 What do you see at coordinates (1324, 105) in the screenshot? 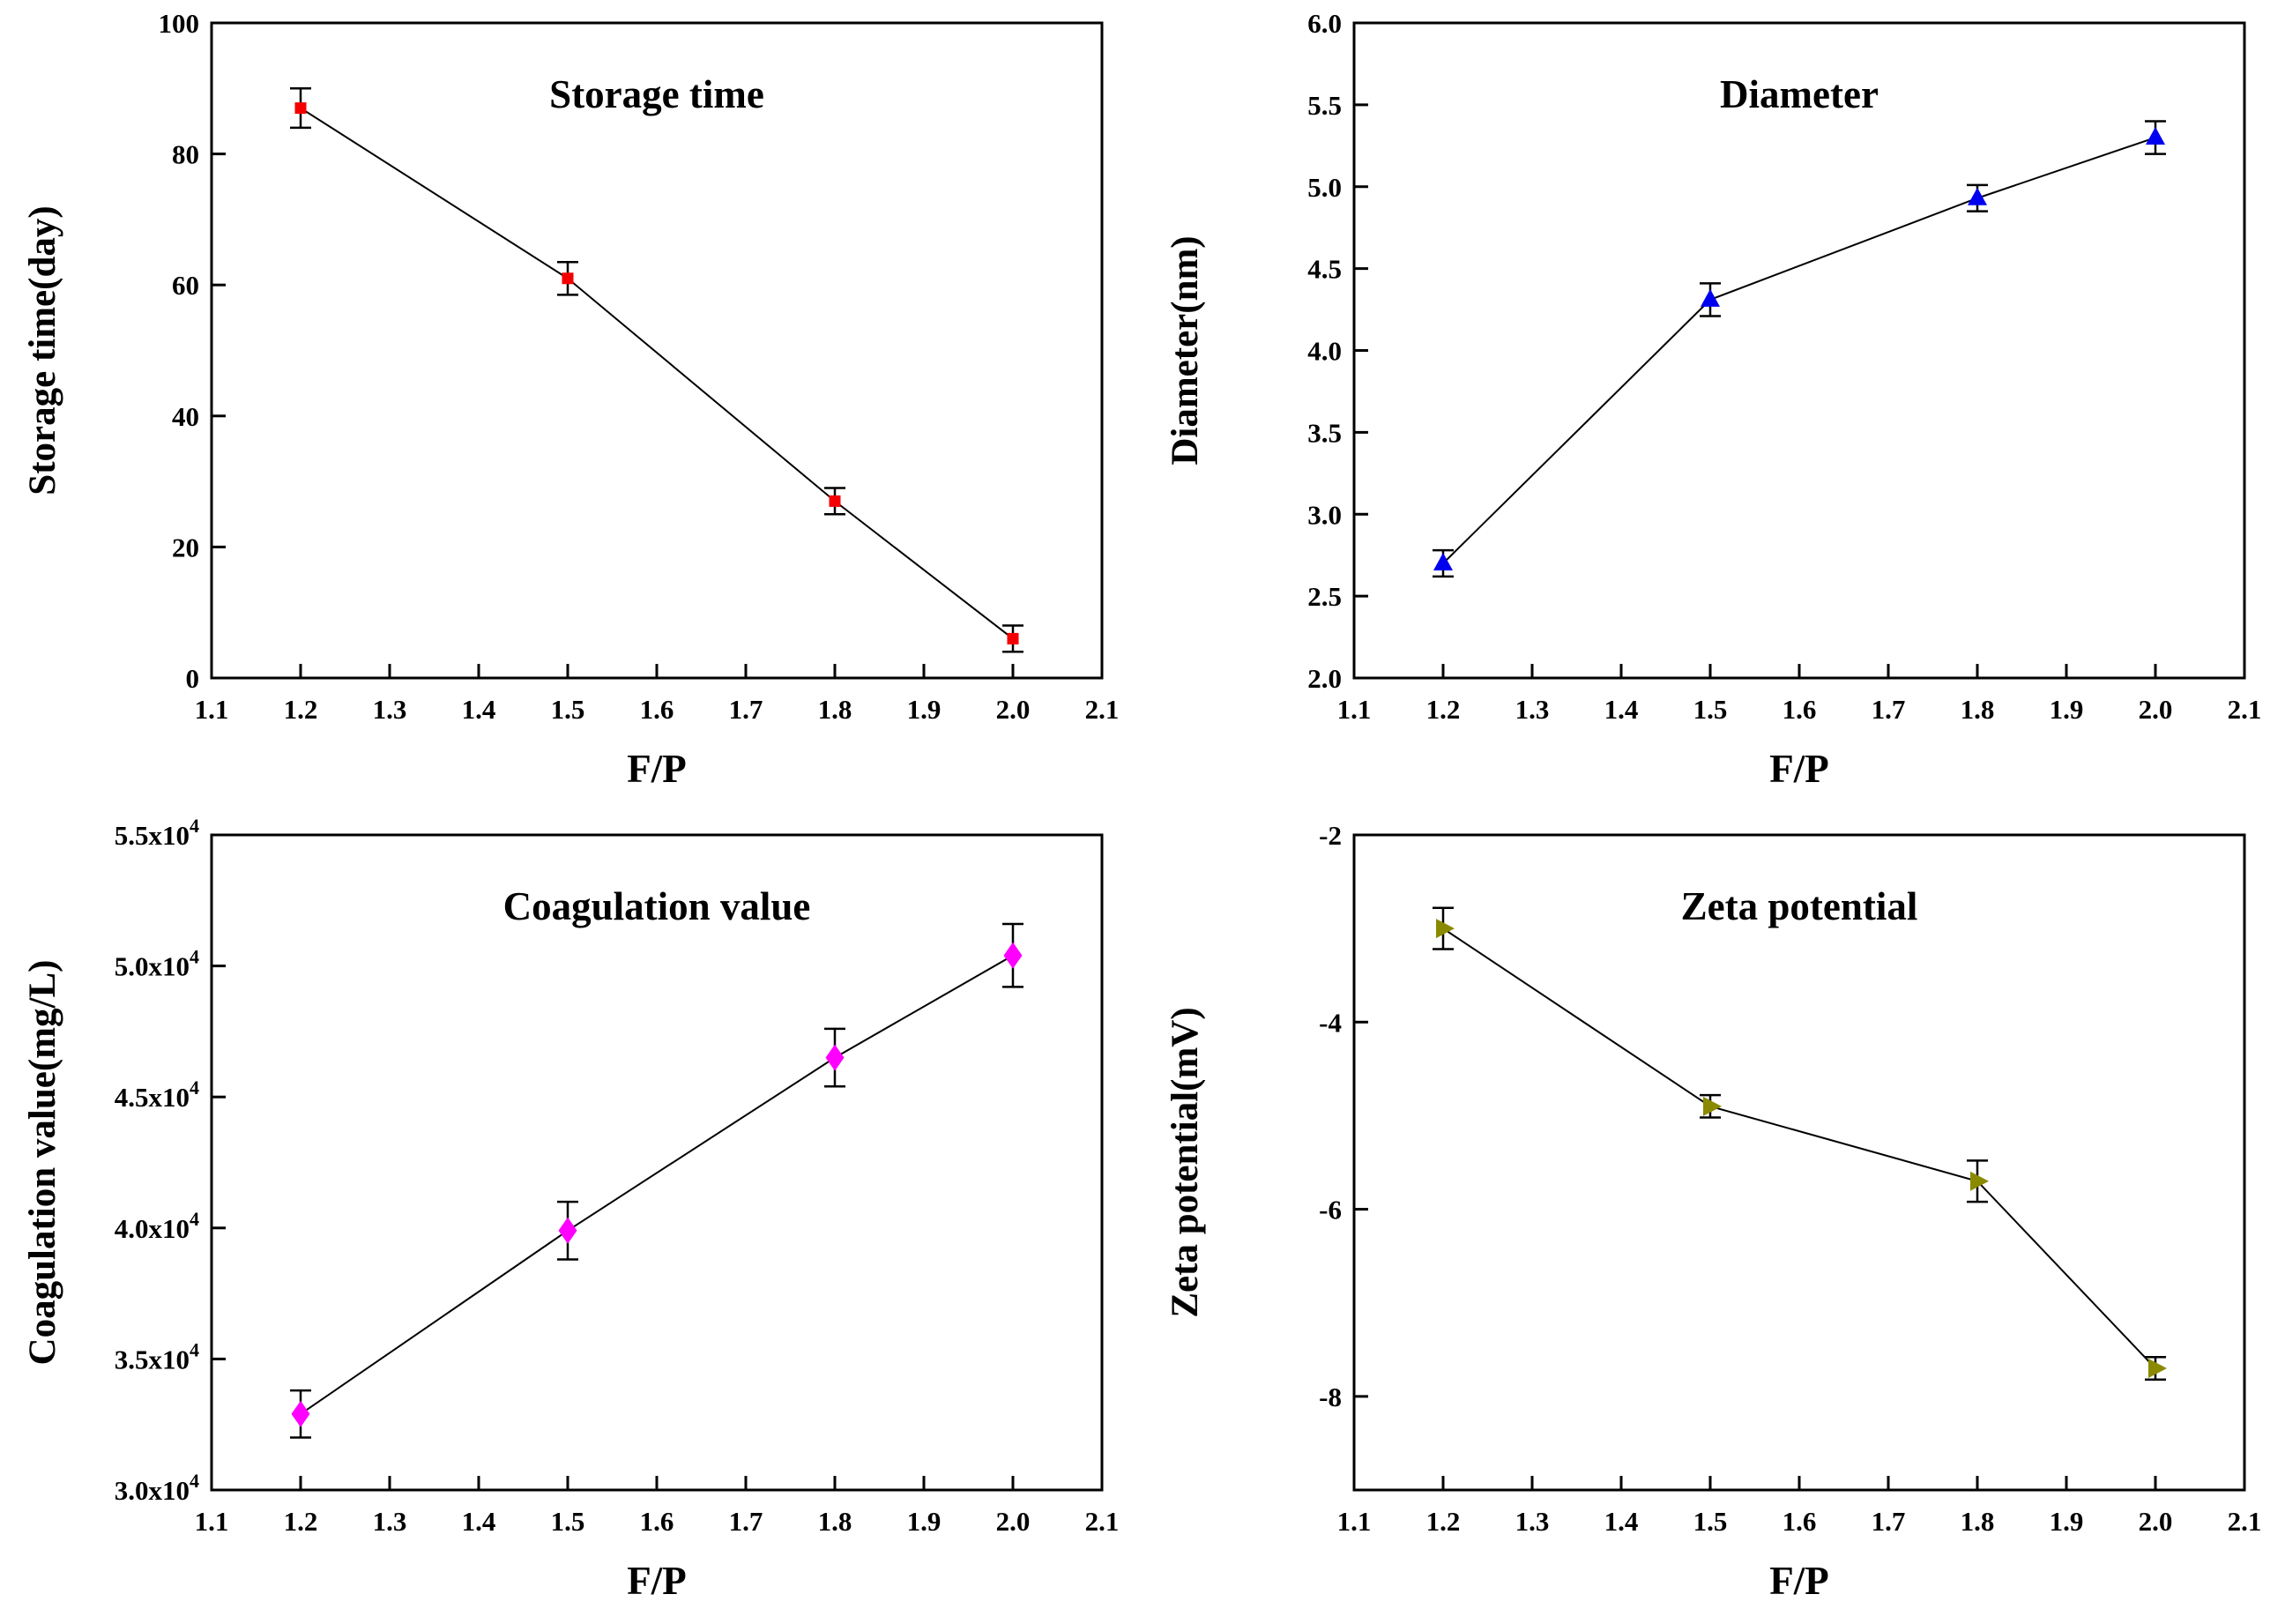
I see `y-tick-label: 5.5` at bounding box center [1324, 105].